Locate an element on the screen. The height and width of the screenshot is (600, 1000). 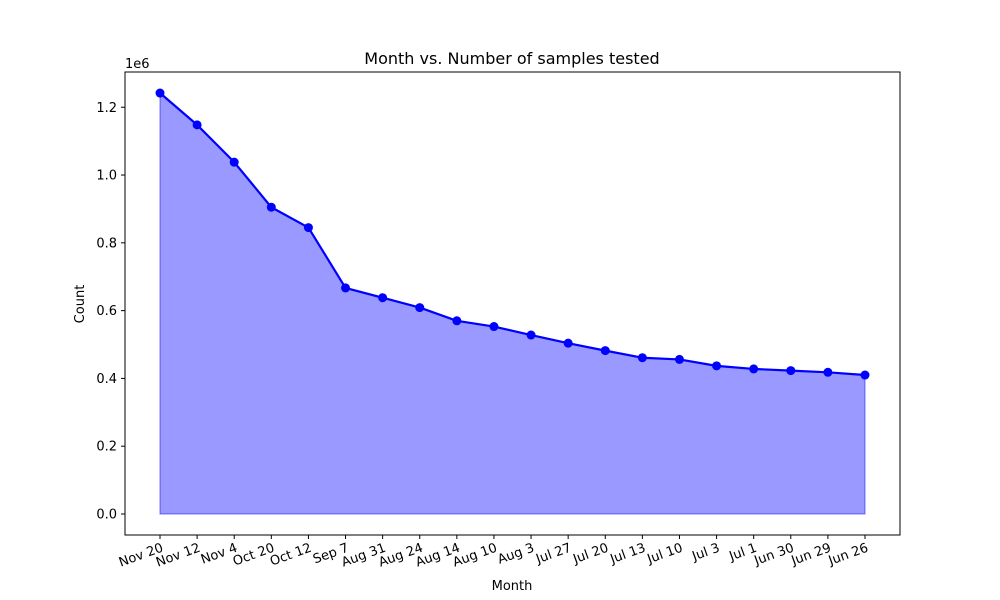
x-tick-label: Oct 12 is located at coordinates (291, 555).